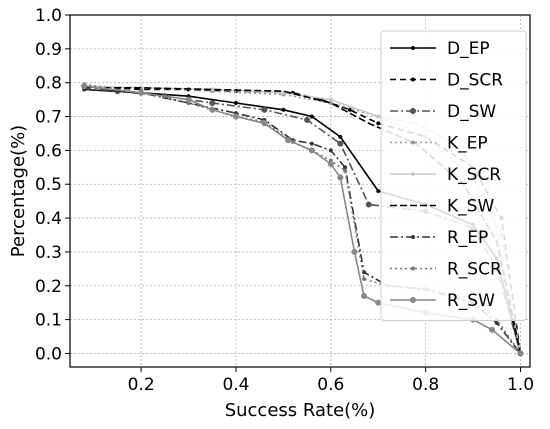 This screenshot has width=550, height=429. Describe the element at coordinates (330, 385) in the screenshot. I see `x-tick-label: 0.6` at that location.